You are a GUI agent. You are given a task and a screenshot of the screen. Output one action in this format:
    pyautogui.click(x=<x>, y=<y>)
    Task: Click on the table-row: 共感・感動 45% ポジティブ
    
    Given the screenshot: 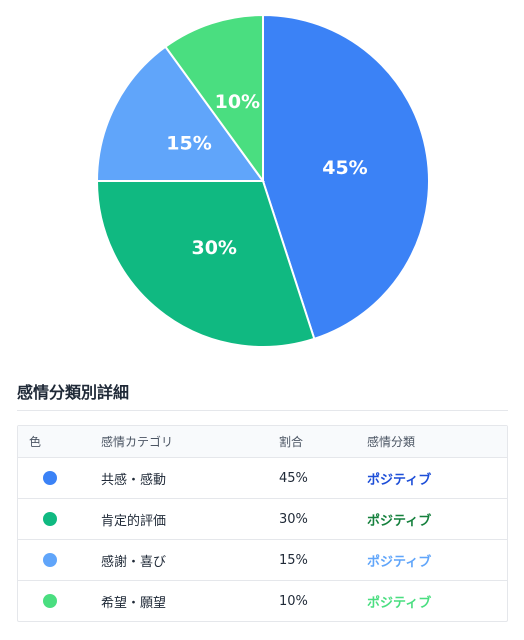 What is the action you would take?
    pyautogui.click(x=262, y=478)
    